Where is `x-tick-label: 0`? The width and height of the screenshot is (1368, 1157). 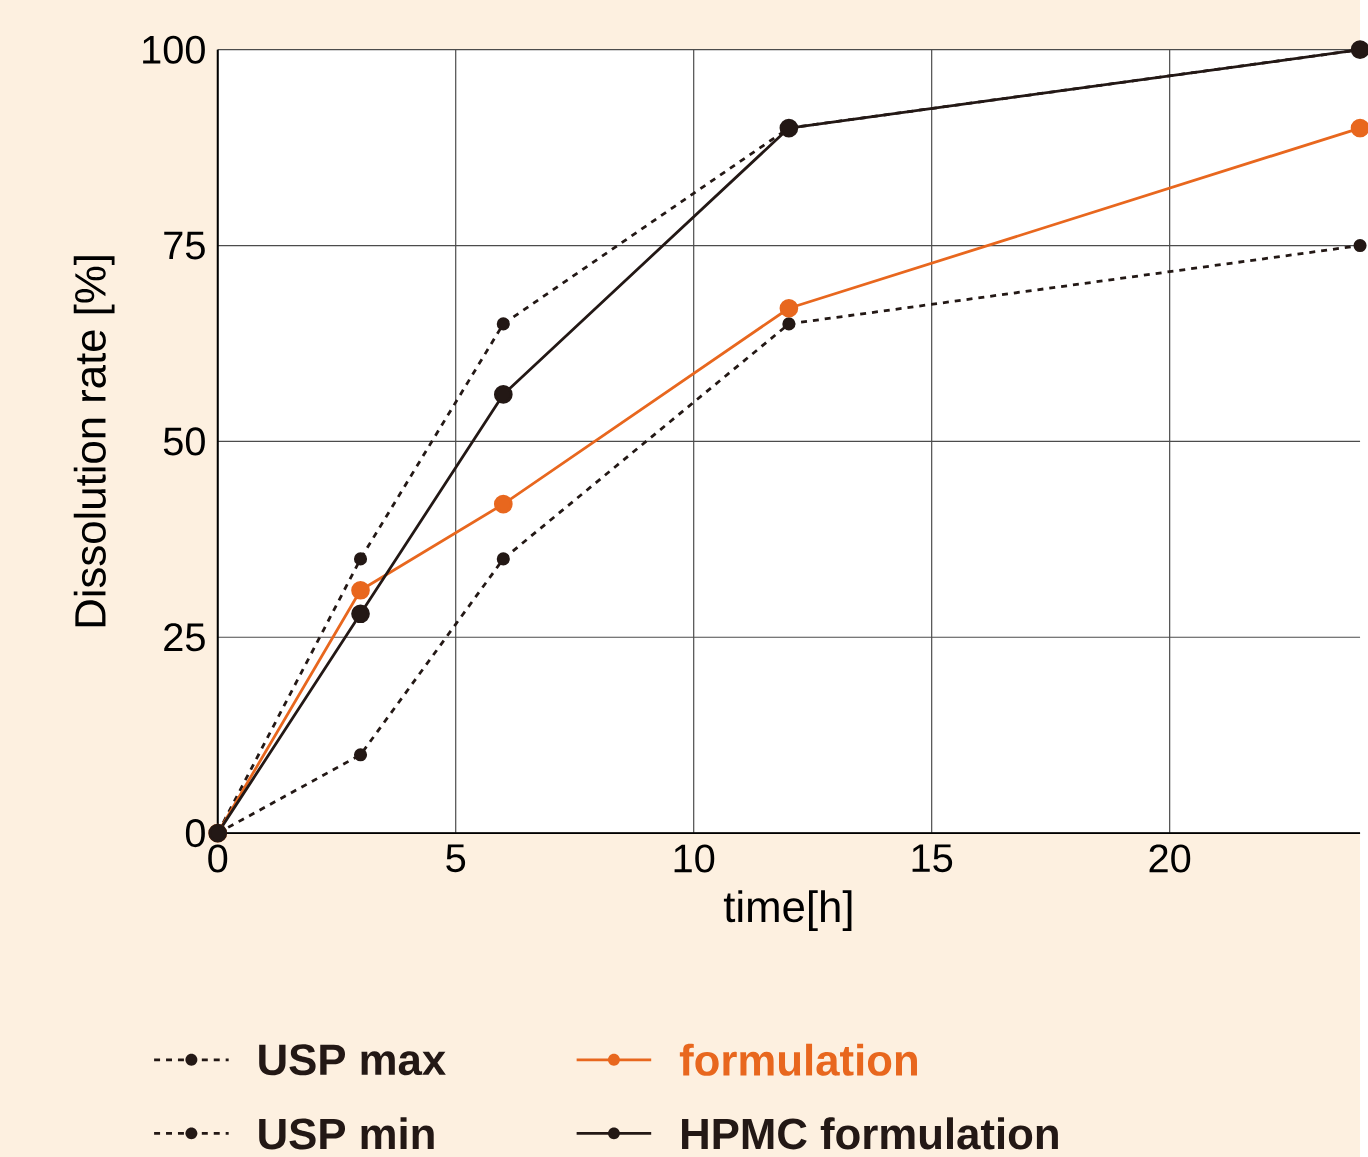
x-tick-label: 0 is located at coordinates (218, 858).